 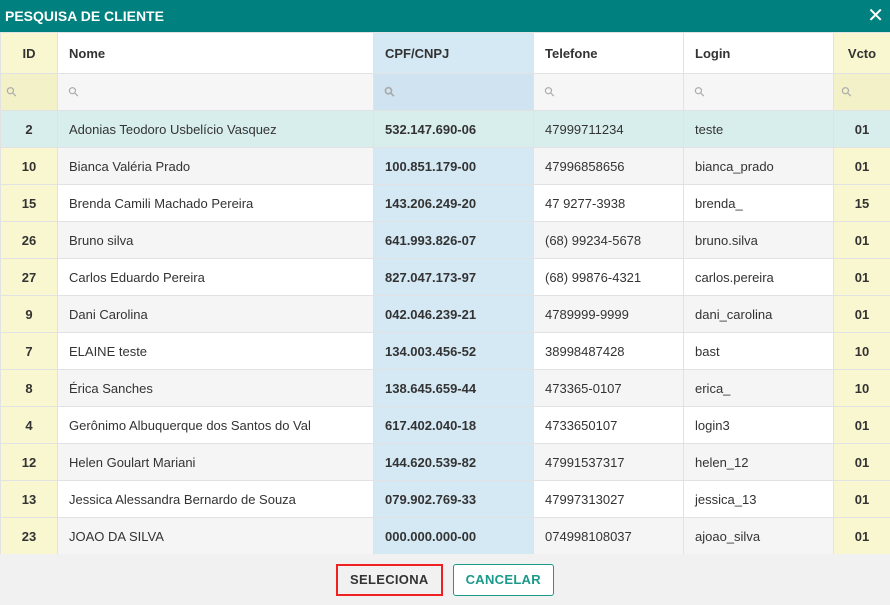 I want to click on cell-id: 23, so click(x=29, y=536).